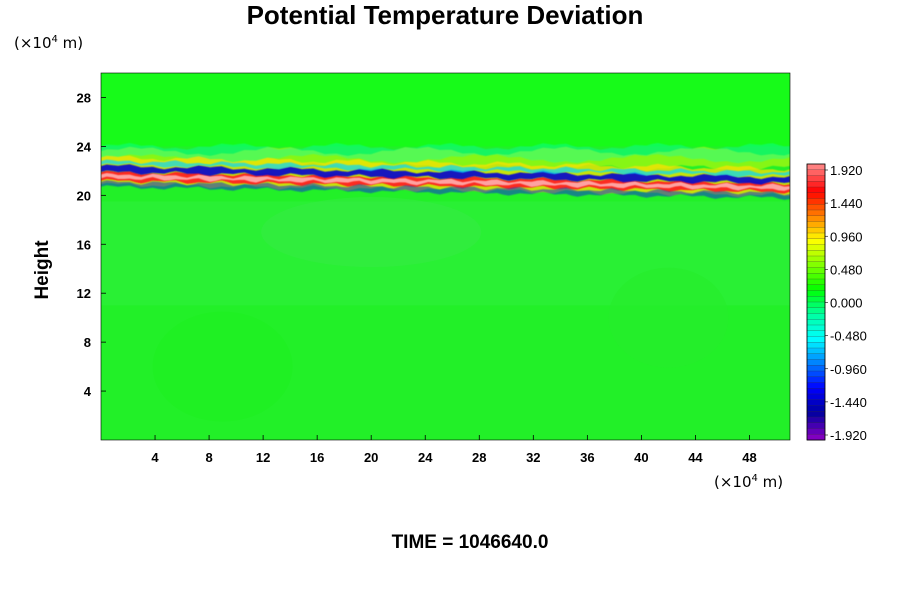 The width and height of the screenshot is (900, 600). Describe the element at coordinates (470, 542) in the screenshot. I see `time-label: TIME = 1046640.0` at that location.